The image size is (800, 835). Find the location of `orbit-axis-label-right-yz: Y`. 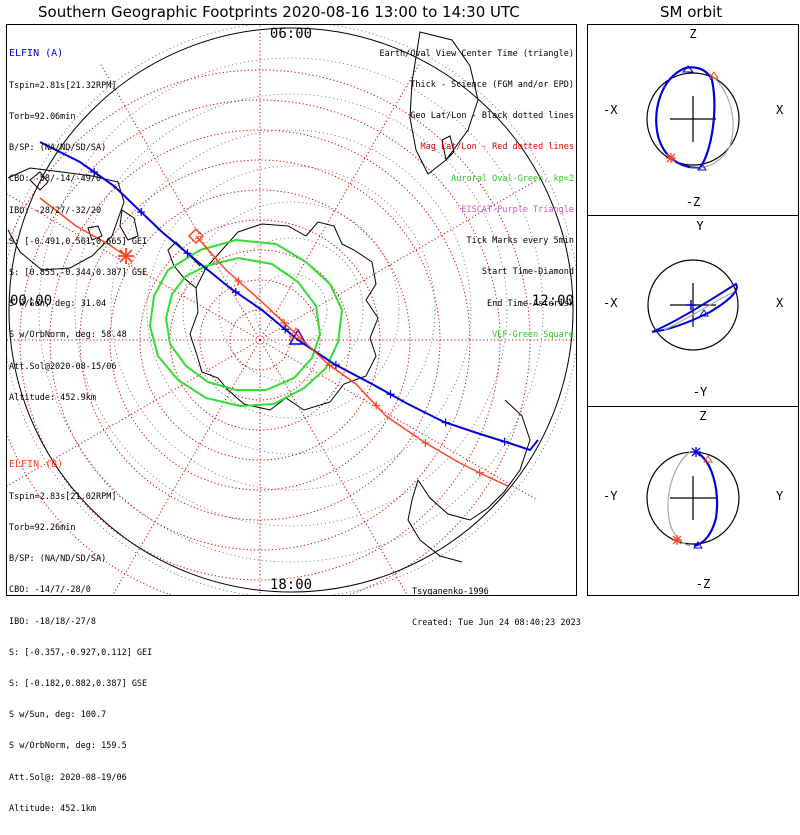

orbit-axis-label-right-yz: Y is located at coordinates (780, 496).